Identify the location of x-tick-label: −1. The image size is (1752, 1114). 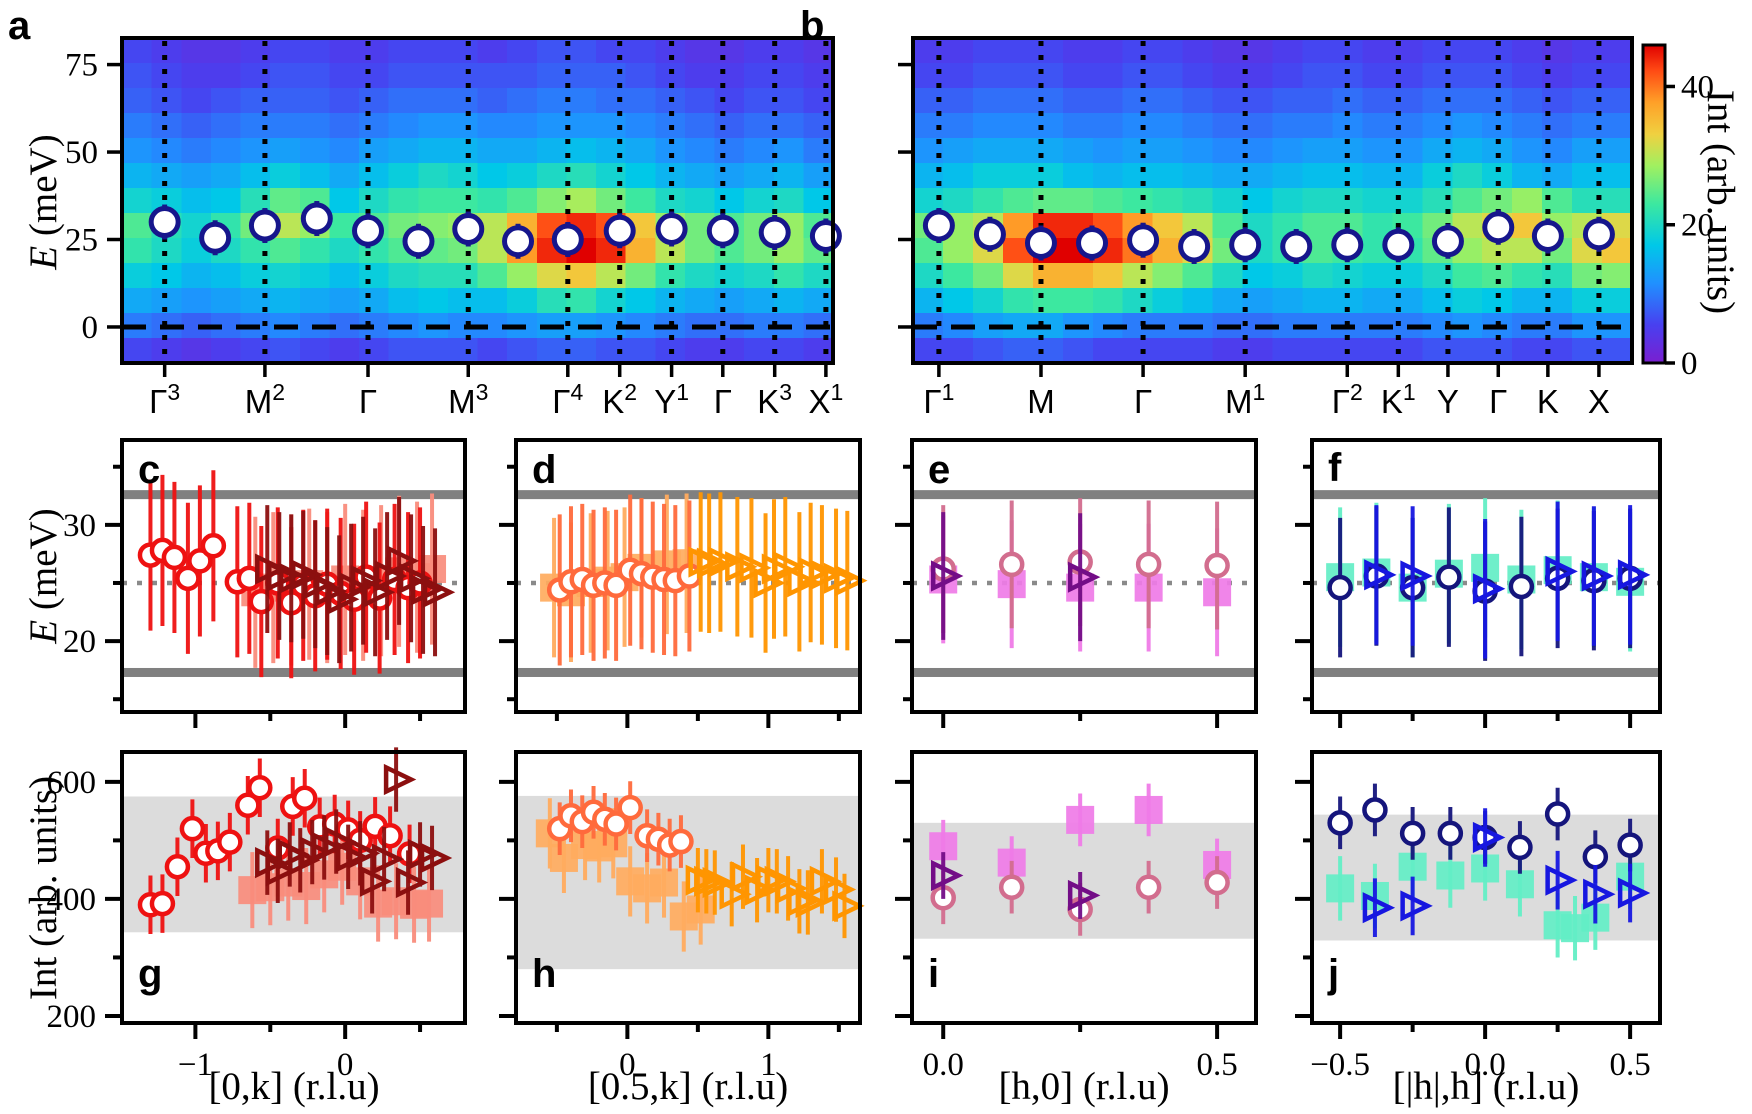
(195, 1065).